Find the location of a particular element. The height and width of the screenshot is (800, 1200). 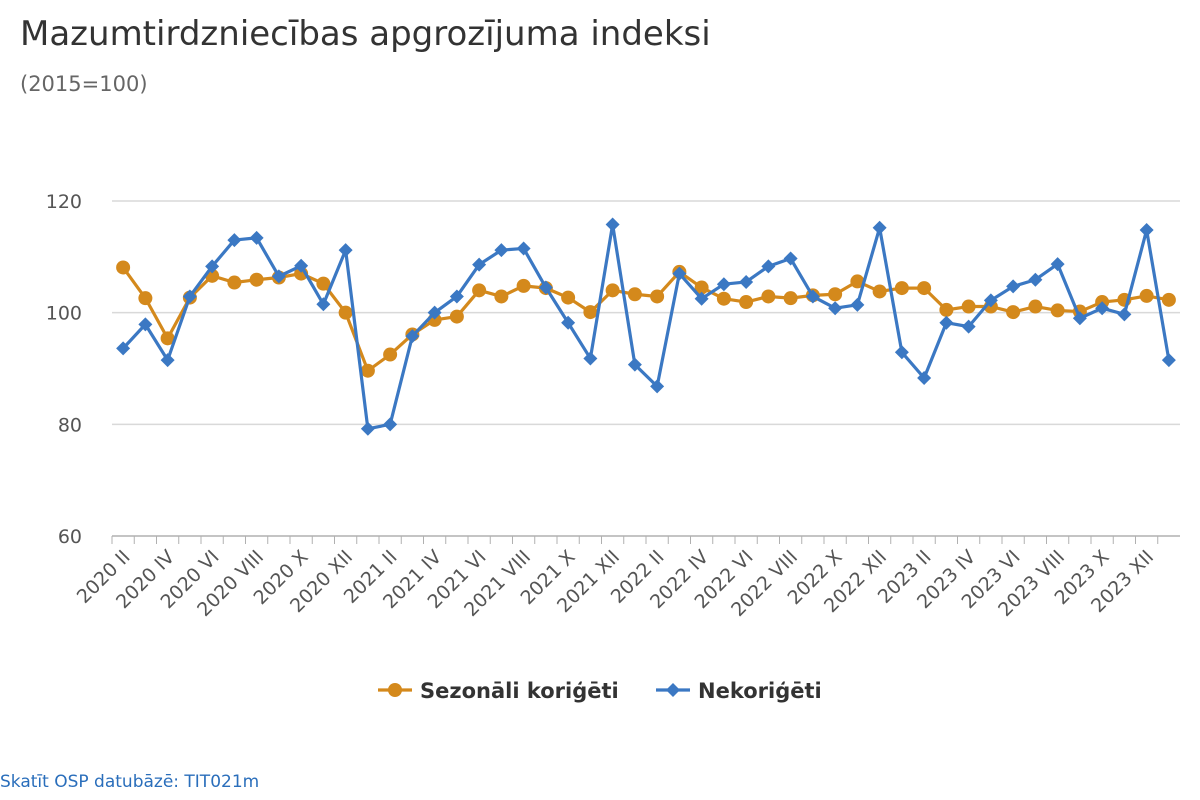

y-tick-label: 60 is located at coordinates (70, 537).